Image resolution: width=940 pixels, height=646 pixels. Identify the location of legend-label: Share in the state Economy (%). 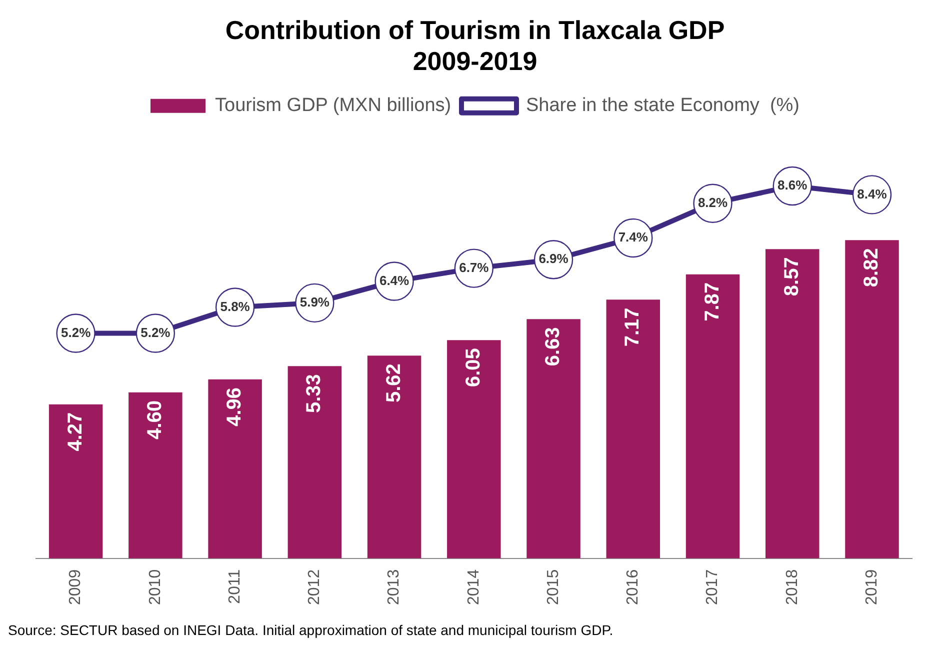
(663, 105).